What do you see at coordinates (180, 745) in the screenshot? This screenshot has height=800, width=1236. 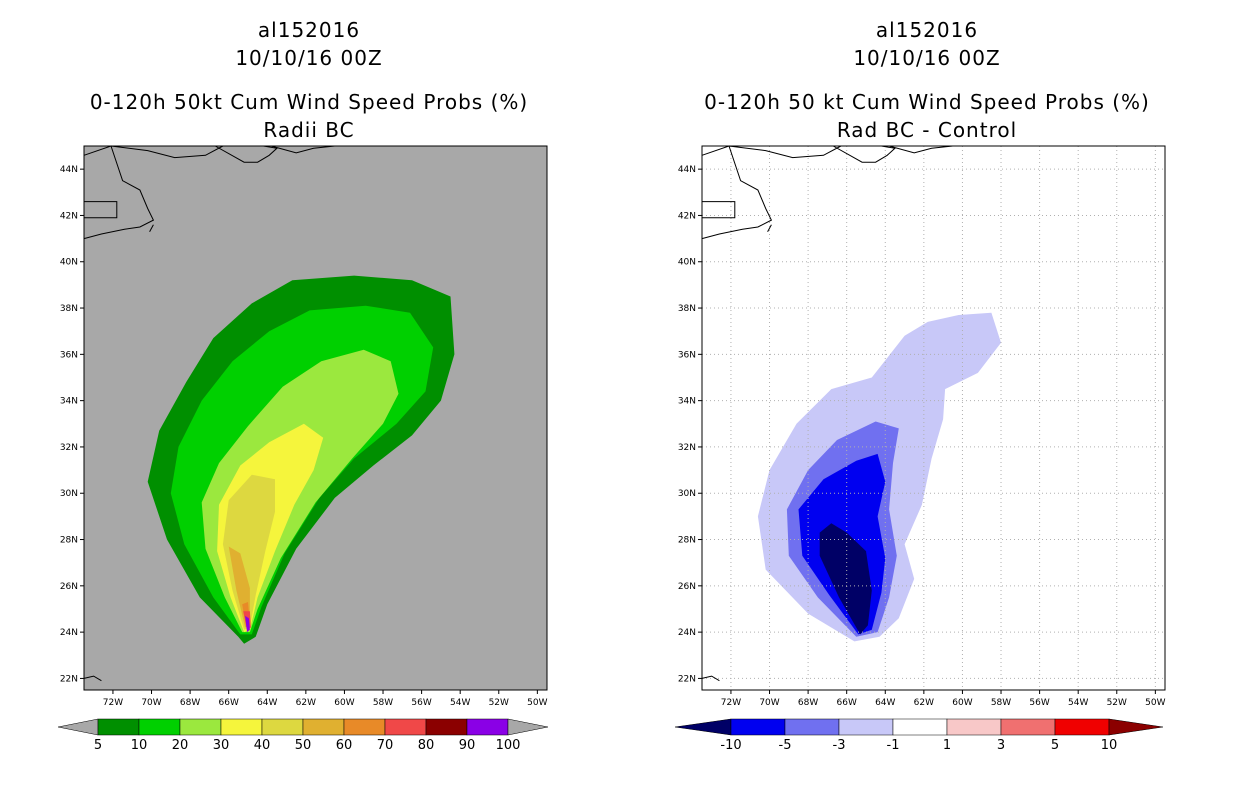 I see `colorbar-label: 20` at bounding box center [180, 745].